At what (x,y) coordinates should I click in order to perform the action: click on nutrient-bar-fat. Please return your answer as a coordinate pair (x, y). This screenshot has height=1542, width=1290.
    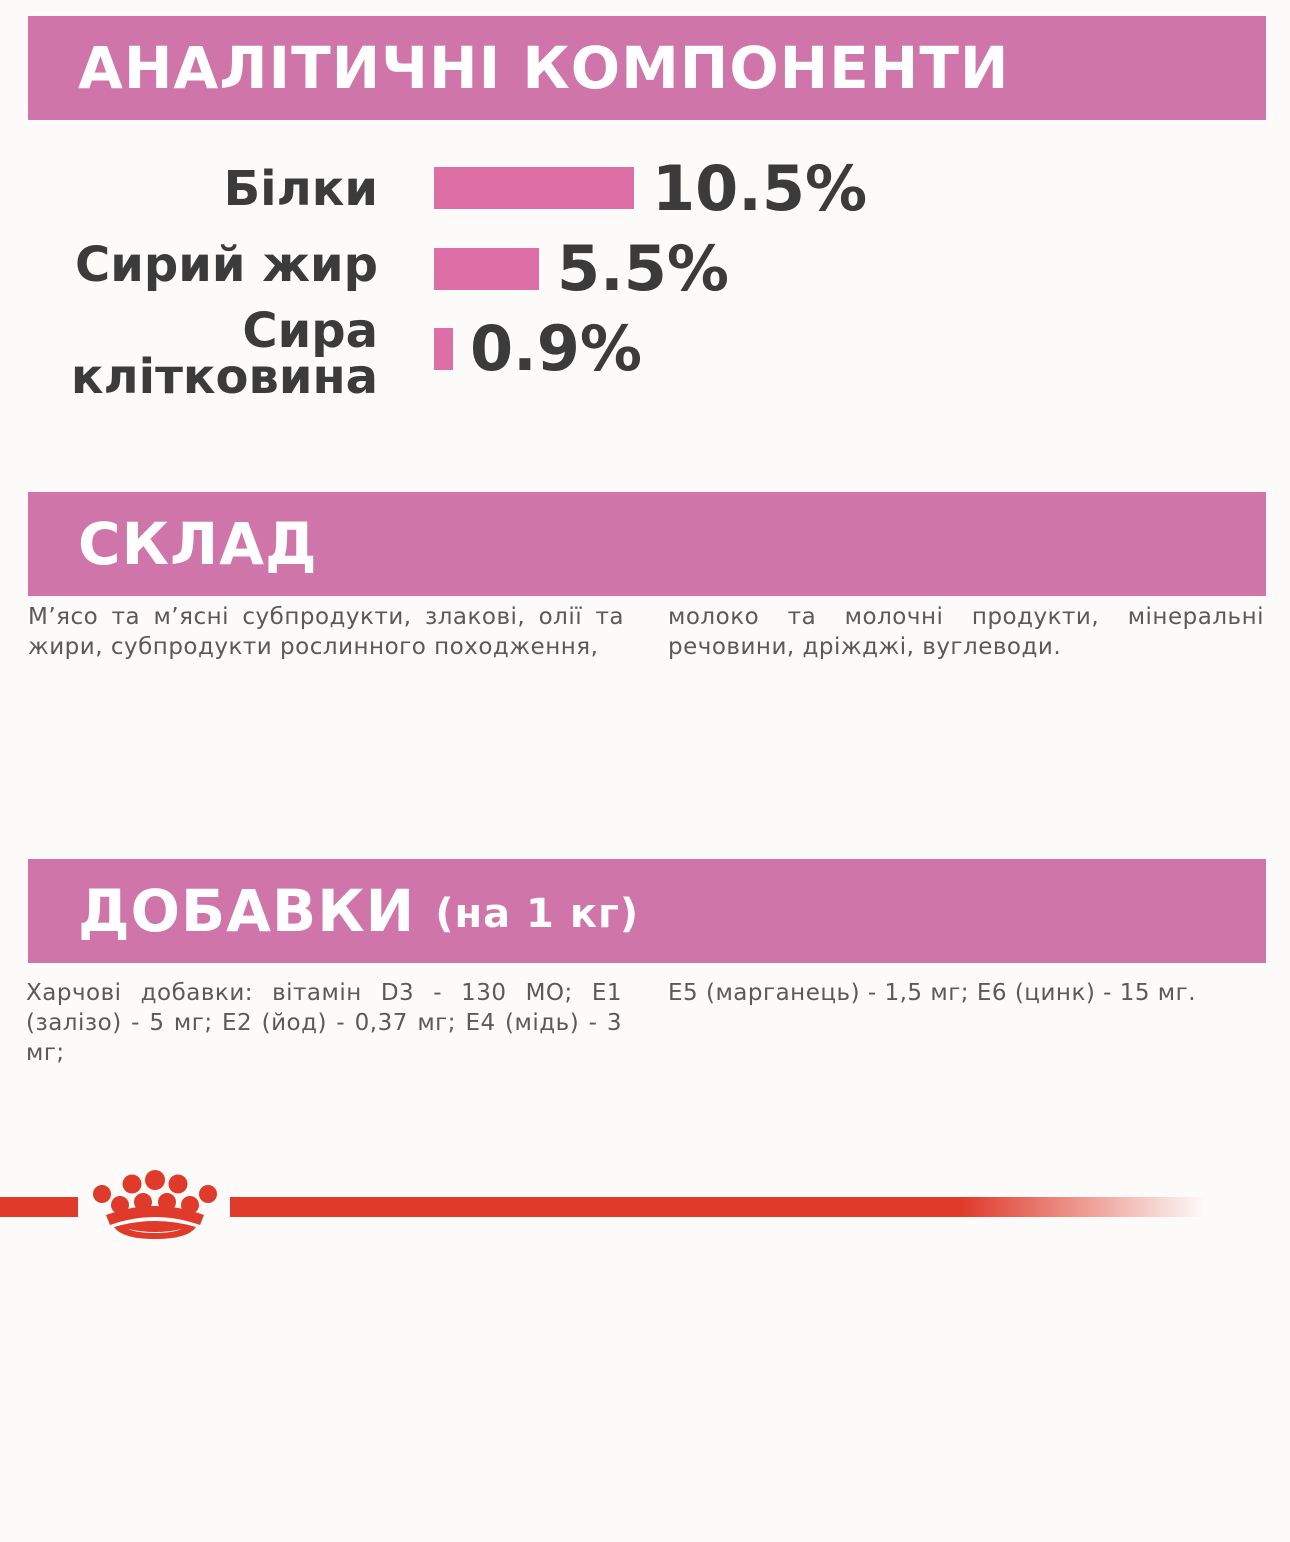
    Looking at the image, I should click on (486, 269).